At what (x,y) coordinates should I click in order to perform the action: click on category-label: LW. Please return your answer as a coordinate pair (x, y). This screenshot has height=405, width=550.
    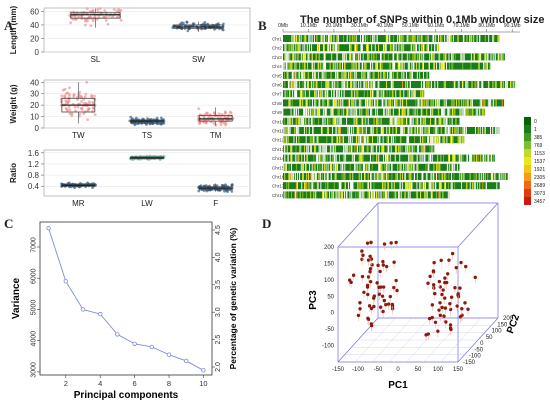
    Looking at the image, I should click on (147, 203).